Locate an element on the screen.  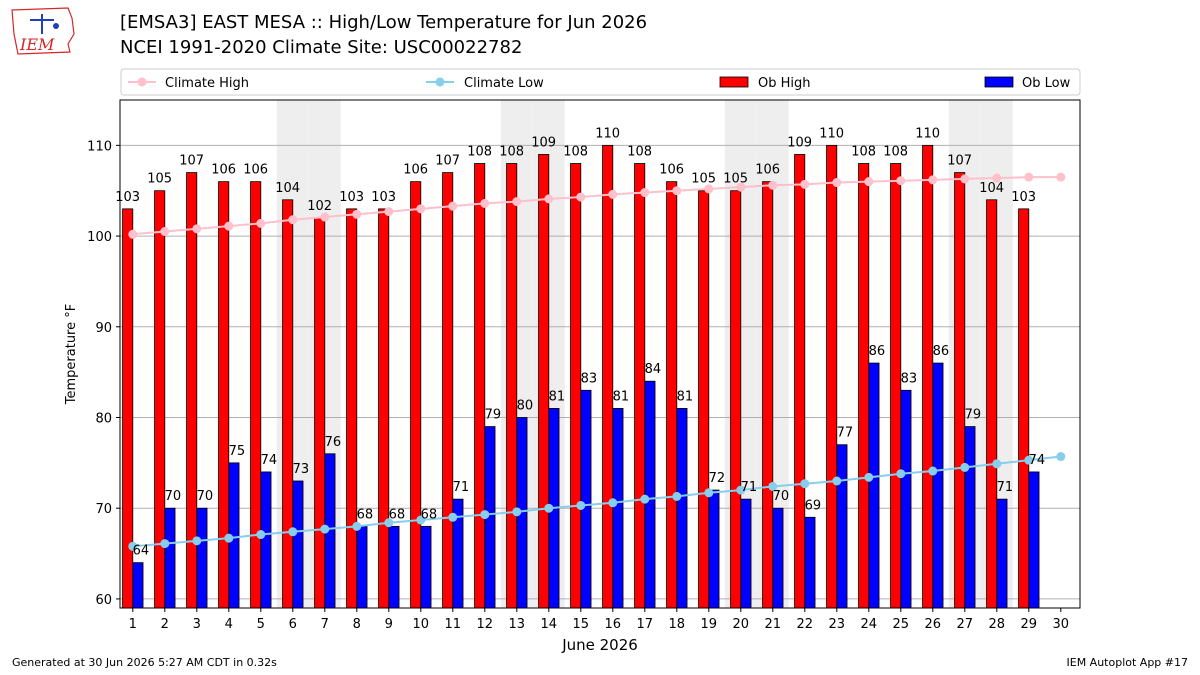
x-tick-label: 22 is located at coordinates (805, 624).